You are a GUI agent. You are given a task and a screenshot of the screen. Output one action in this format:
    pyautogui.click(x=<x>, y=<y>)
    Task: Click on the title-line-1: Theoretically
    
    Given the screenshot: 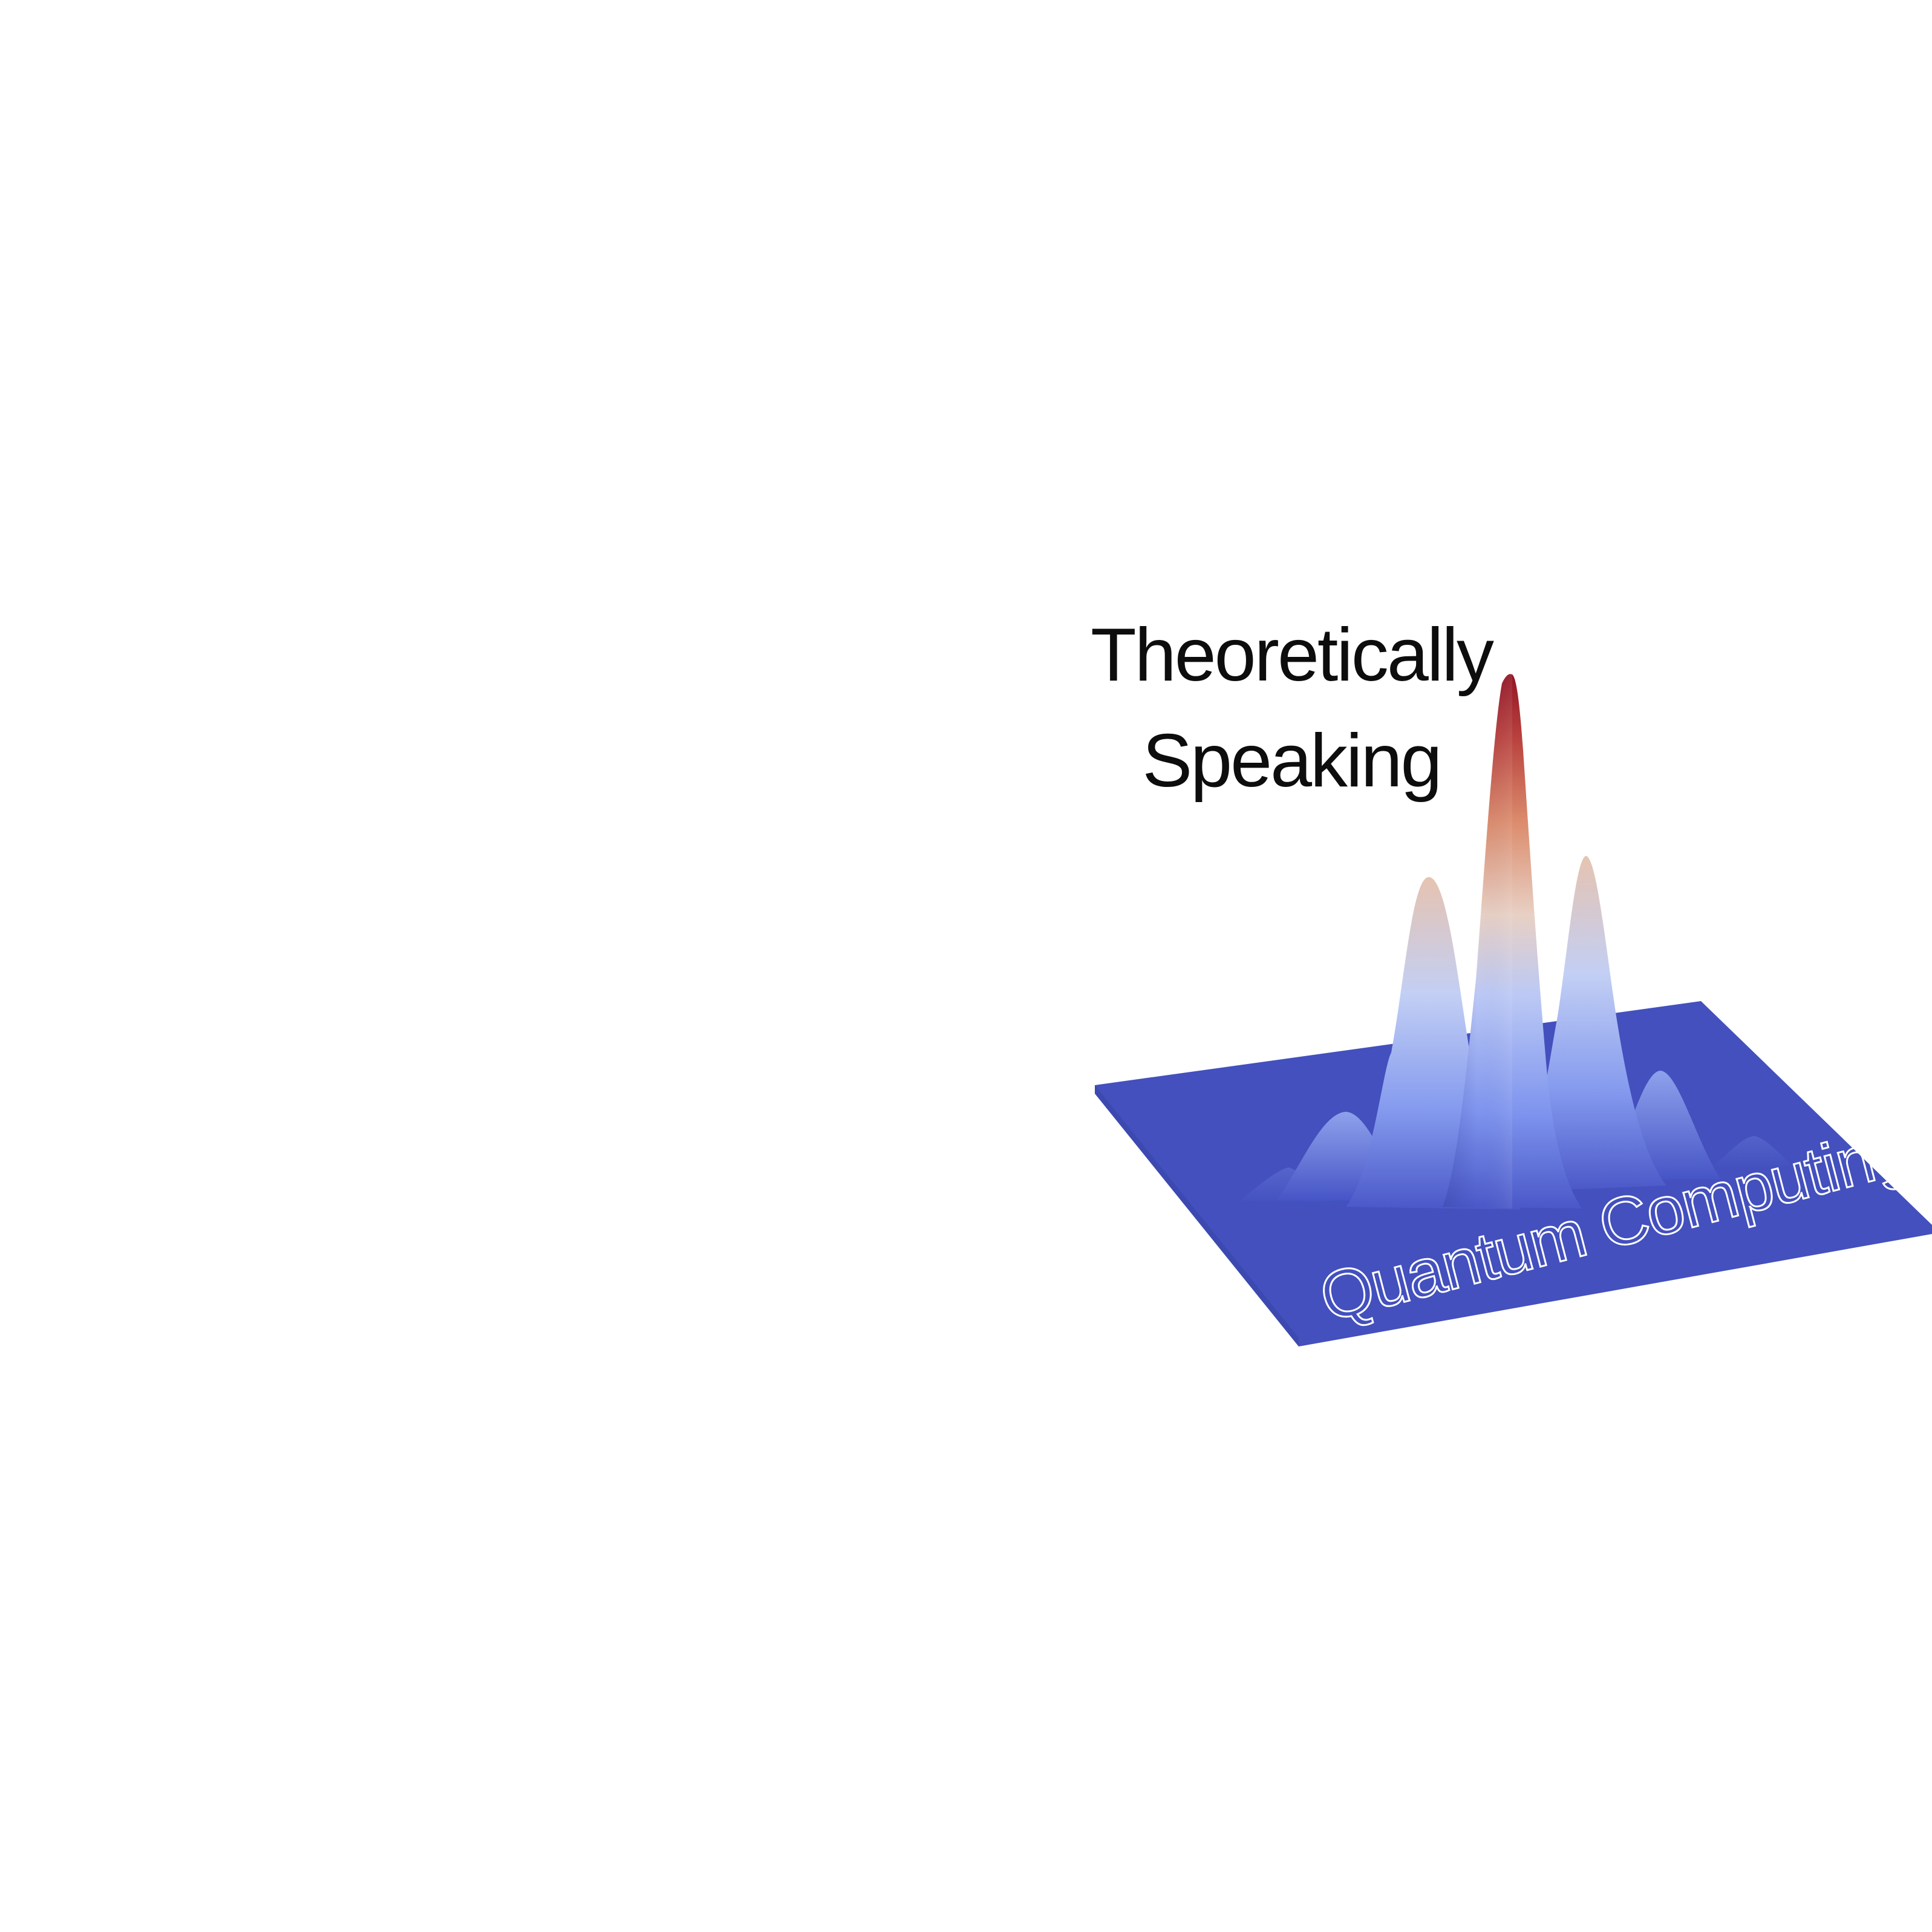 What is the action you would take?
    pyautogui.click(x=1292, y=655)
    